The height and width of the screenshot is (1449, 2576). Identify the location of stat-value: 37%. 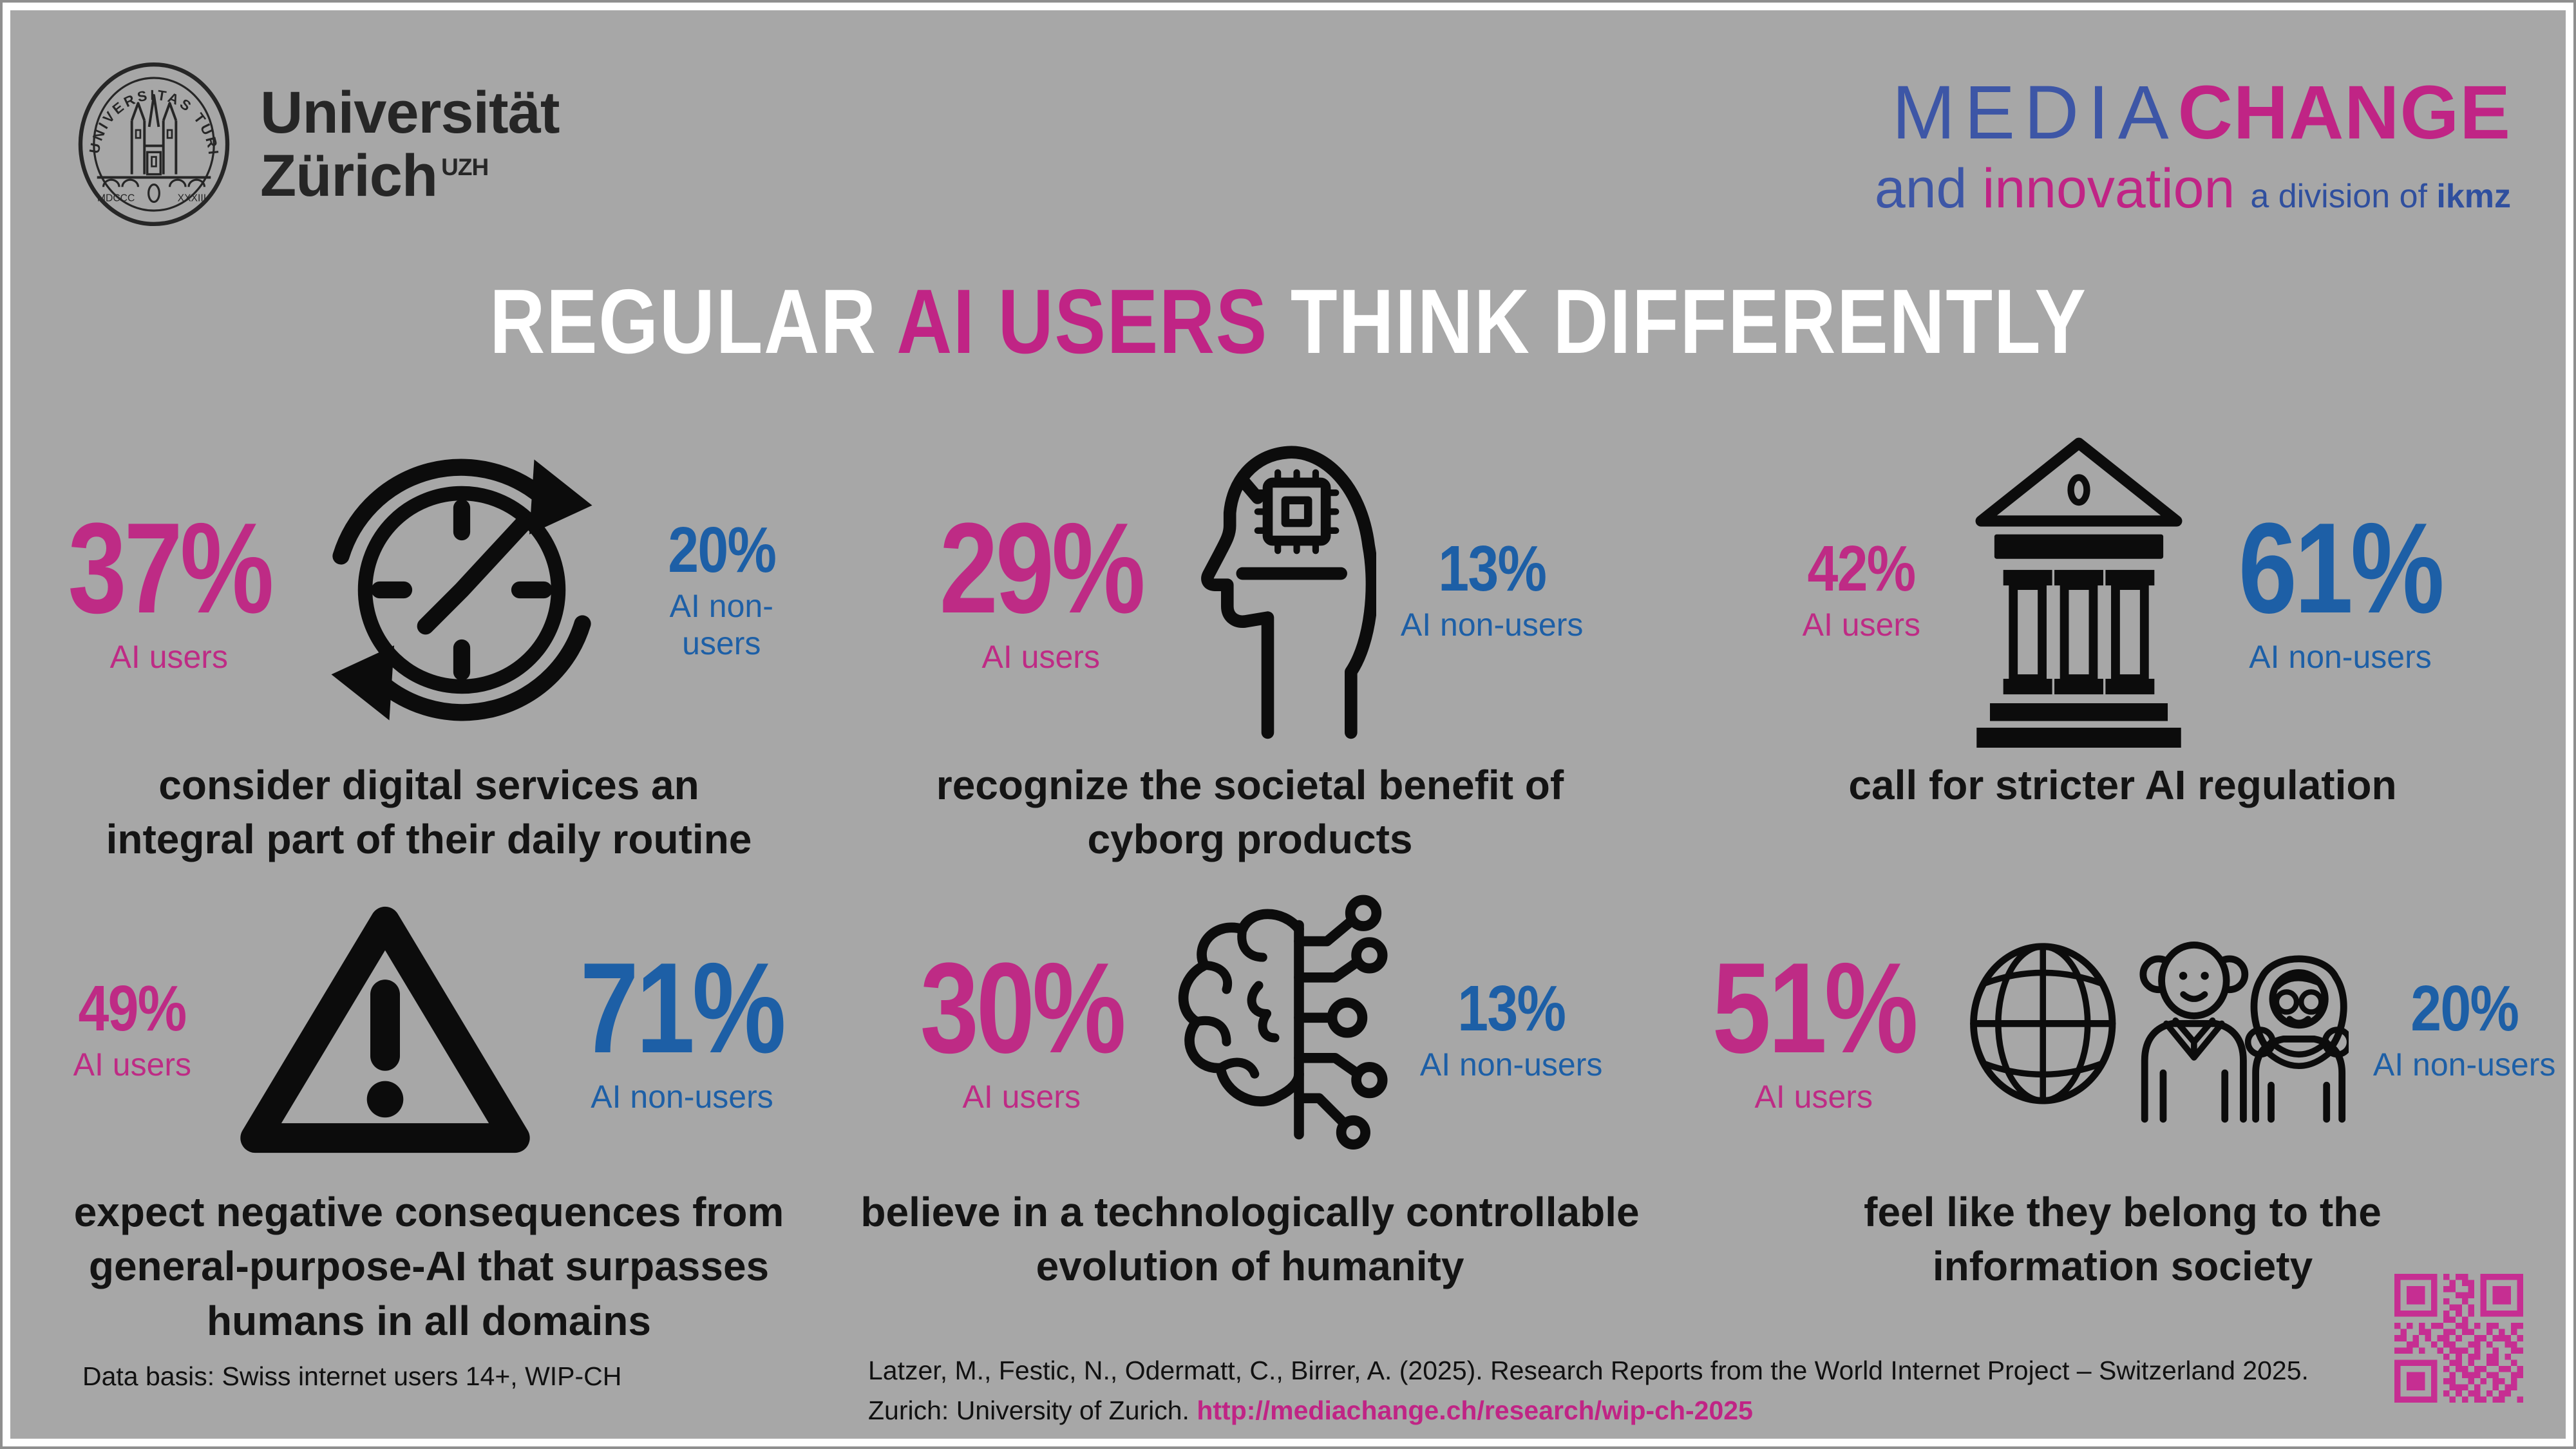
(171, 569).